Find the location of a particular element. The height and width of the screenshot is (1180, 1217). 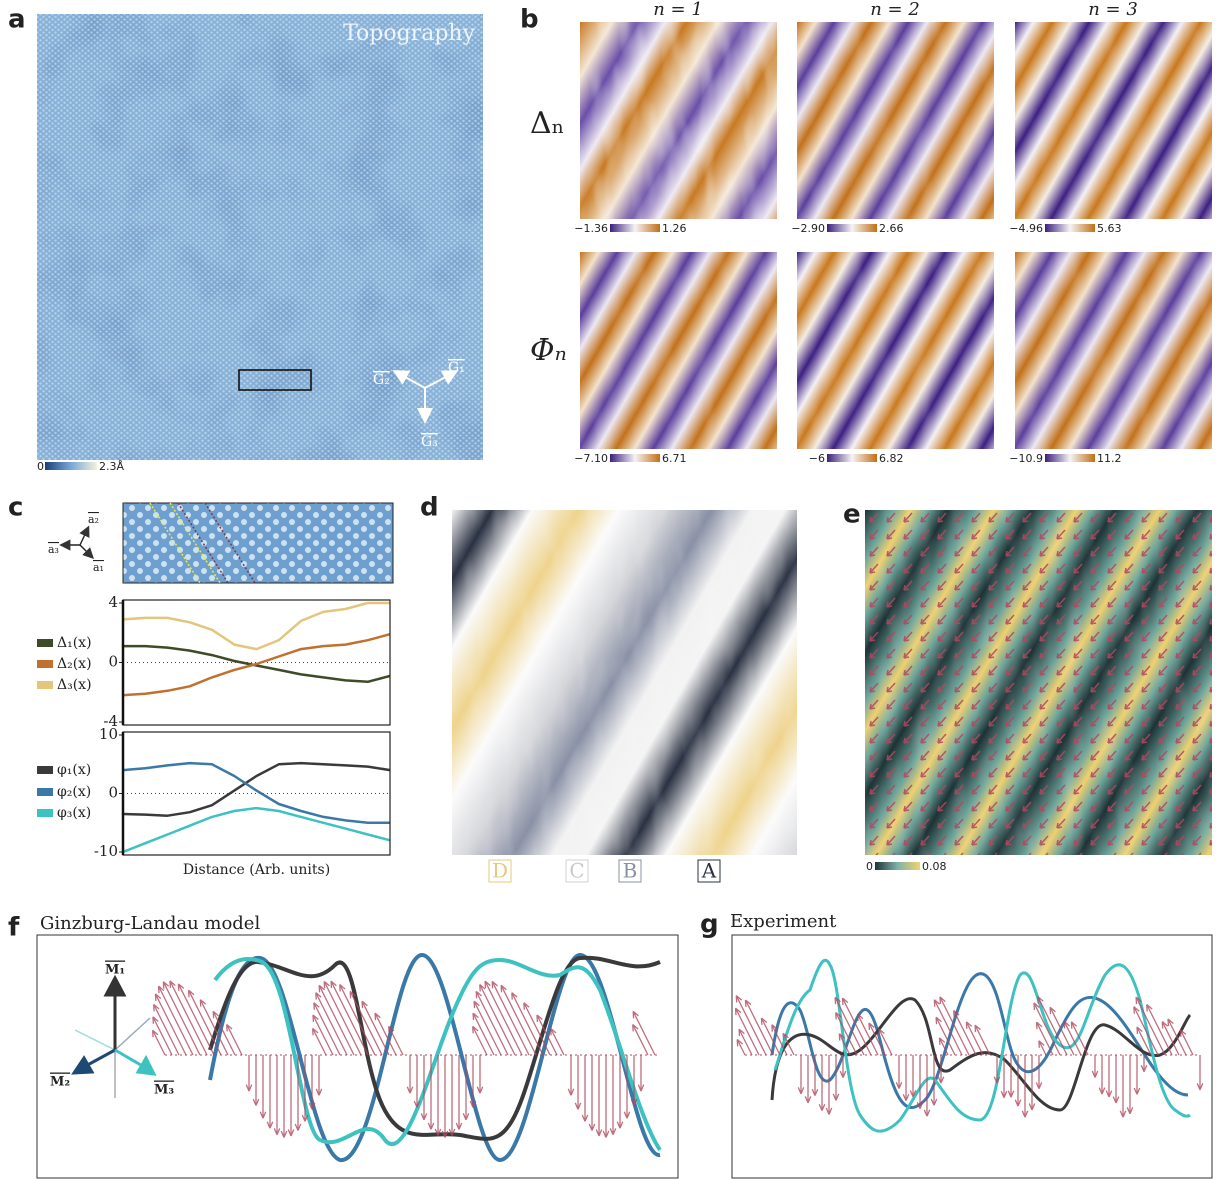

column-title: n = 1 is located at coordinates (678, 10).